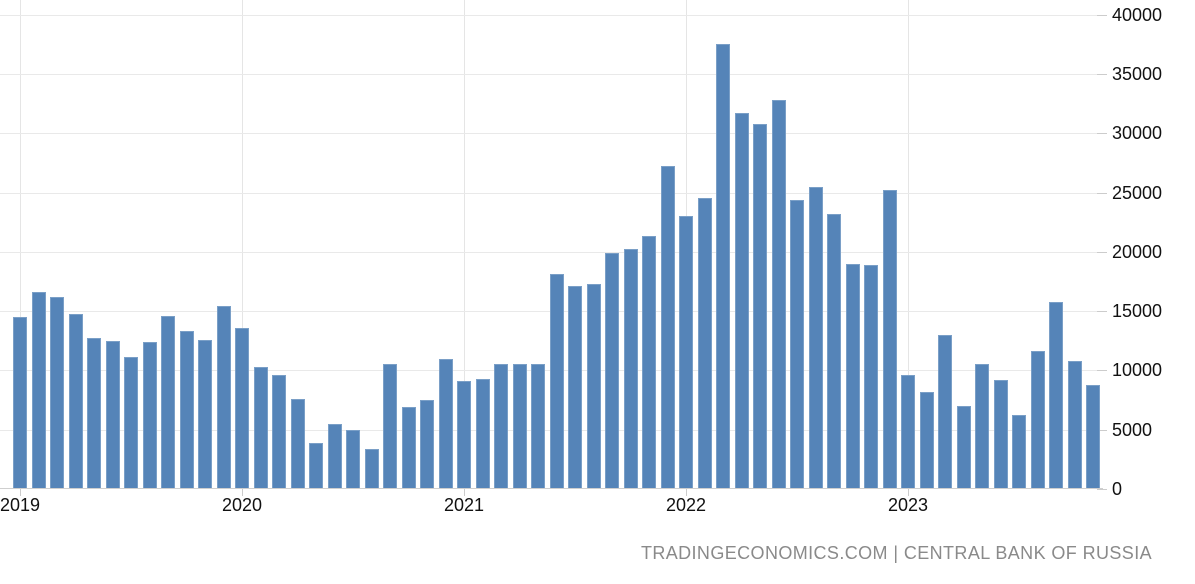  I want to click on gridline-x-2023, so click(908, 244).